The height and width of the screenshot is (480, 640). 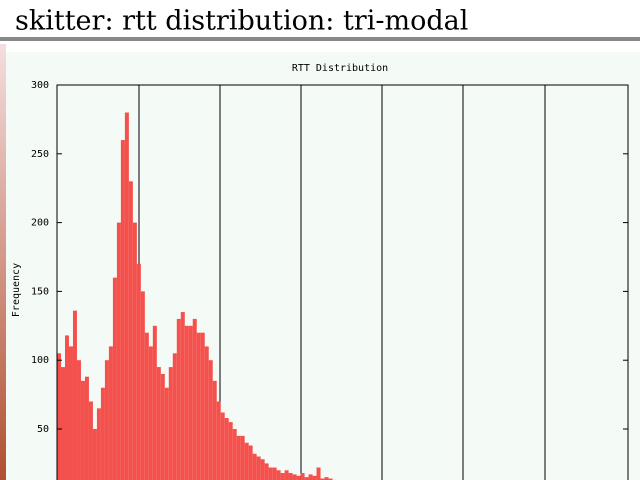 What do you see at coordinates (40, 85) in the screenshot?
I see `y-tick-label: 300` at bounding box center [40, 85].